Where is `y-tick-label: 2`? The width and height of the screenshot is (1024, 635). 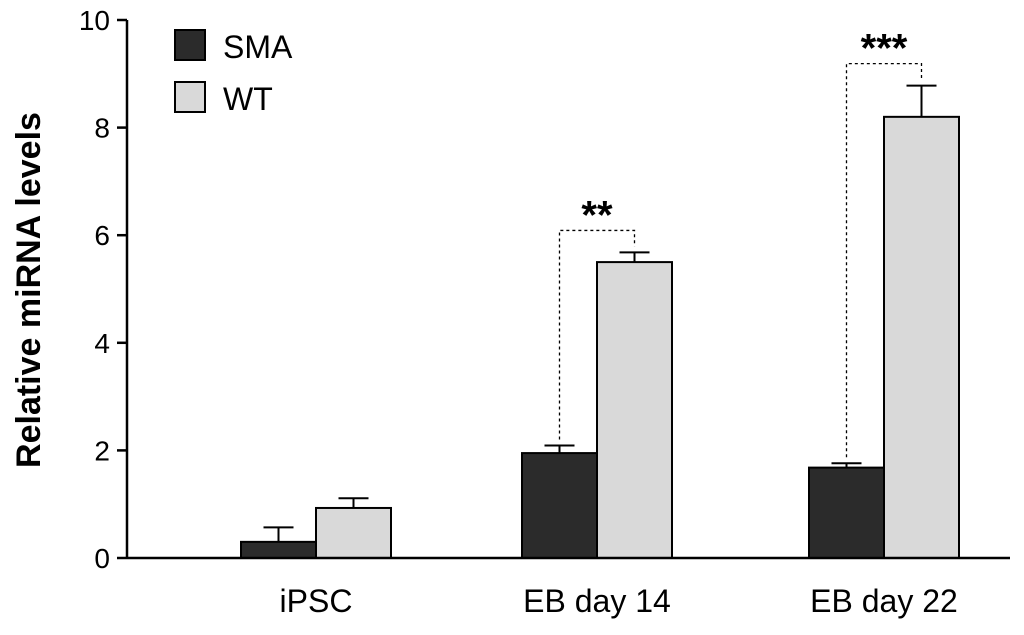
y-tick-label: 2 is located at coordinates (102, 450).